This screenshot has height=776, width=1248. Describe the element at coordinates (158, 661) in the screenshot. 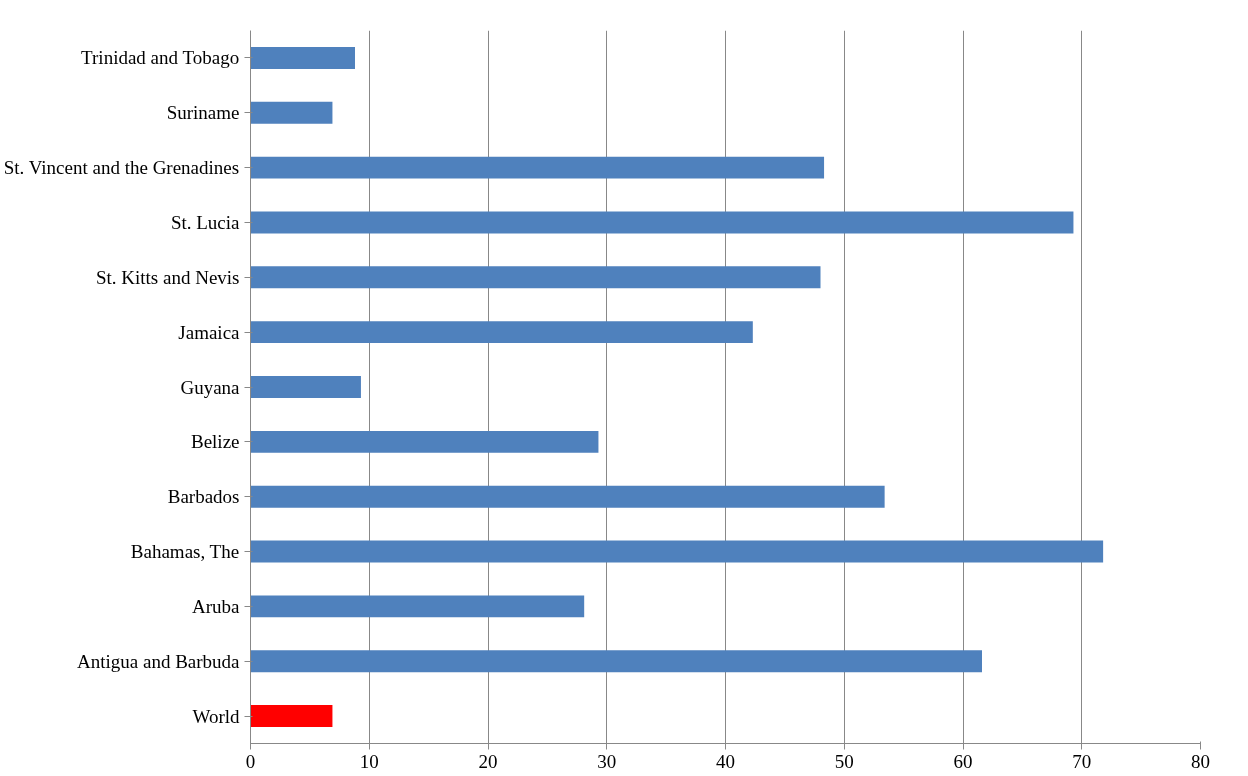

I see `y-tick-label: Antigua and Barbuda` at that location.